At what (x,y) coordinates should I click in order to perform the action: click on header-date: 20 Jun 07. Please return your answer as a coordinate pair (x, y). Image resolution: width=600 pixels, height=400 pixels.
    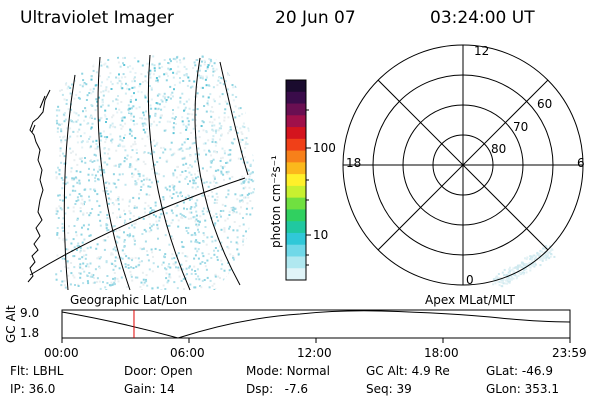
    Looking at the image, I should click on (315, 18).